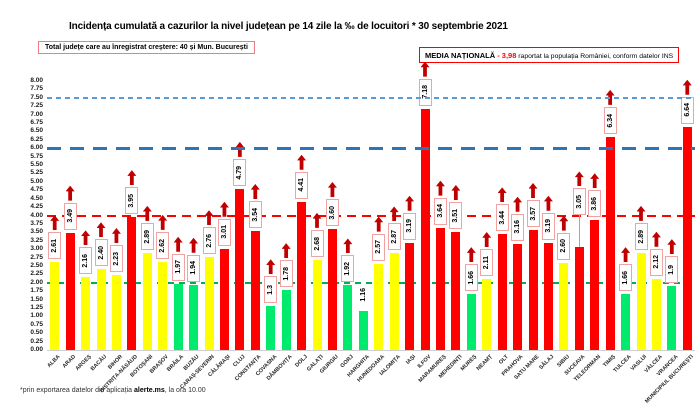  What do you see at coordinates (460, 55) in the screenshot?
I see `national-average-label: MEDIA NAȚIONALĂ` at bounding box center [460, 55].